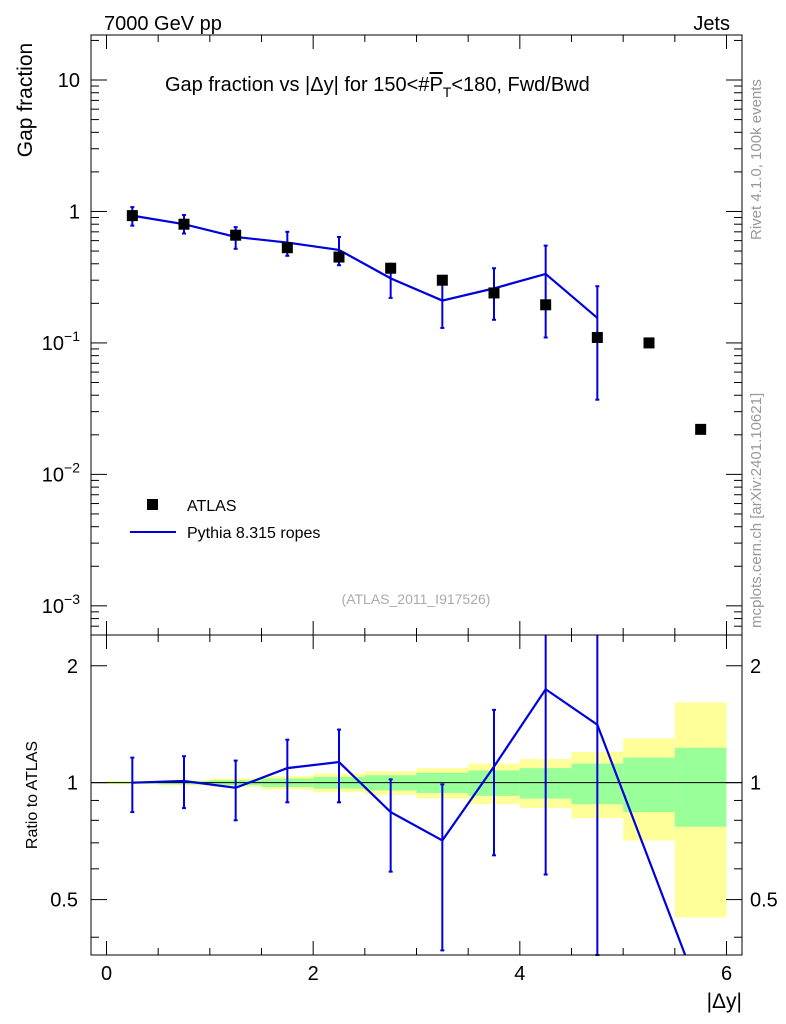  What do you see at coordinates (25, 100) in the screenshot?
I see `main-y-axis-label: Gap fraction` at bounding box center [25, 100].